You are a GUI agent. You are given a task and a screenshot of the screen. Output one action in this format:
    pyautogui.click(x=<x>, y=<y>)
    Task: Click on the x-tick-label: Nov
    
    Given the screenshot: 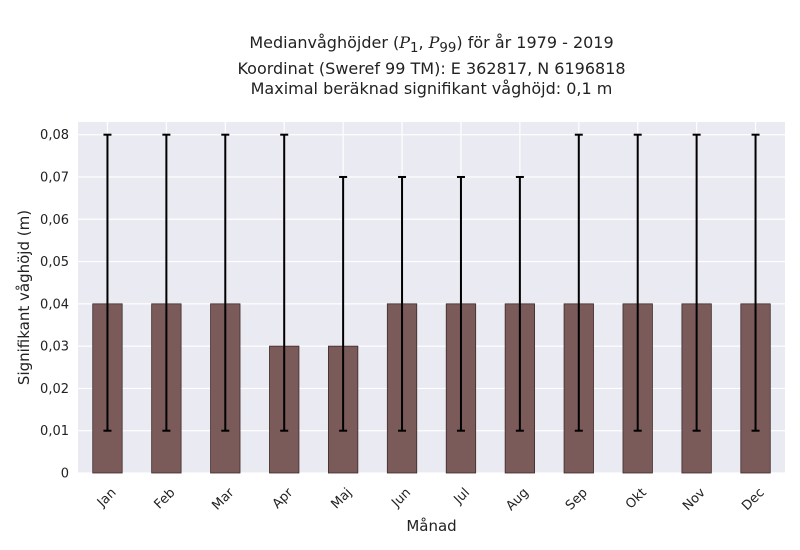 What is the action you would take?
    pyautogui.click(x=694, y=499)
    